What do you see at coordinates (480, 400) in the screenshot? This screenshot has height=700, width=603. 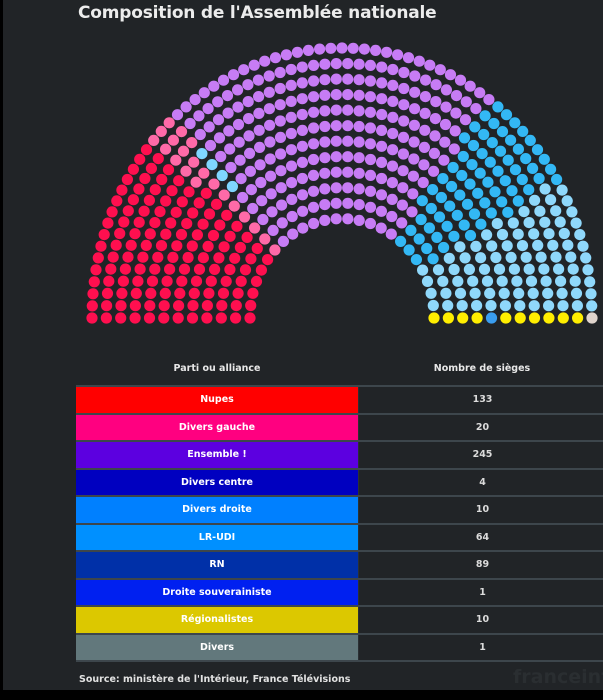 I see `seats-cell: 133` at bounding box center [480, 400].